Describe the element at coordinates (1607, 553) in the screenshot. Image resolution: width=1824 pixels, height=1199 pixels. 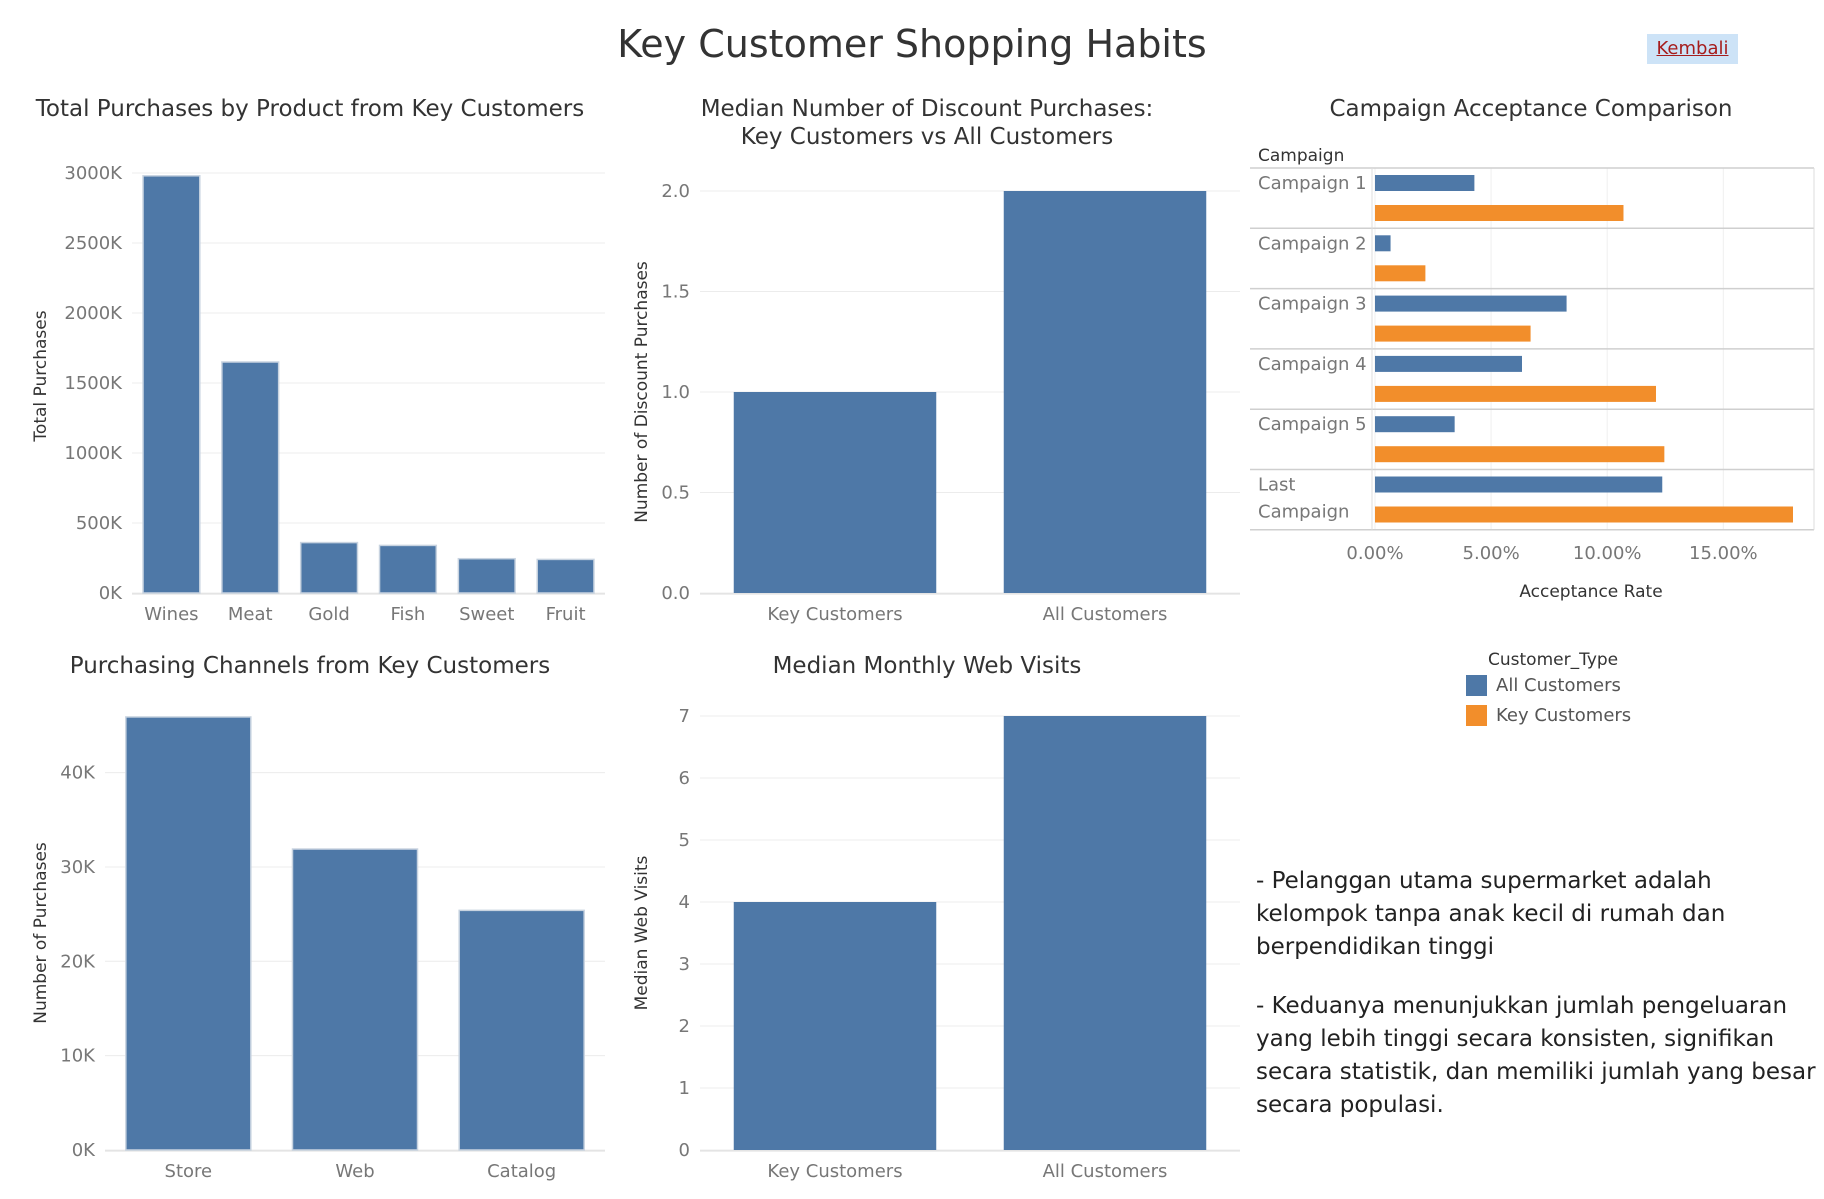
I see `x-tick-label: 10.00%` at that location.